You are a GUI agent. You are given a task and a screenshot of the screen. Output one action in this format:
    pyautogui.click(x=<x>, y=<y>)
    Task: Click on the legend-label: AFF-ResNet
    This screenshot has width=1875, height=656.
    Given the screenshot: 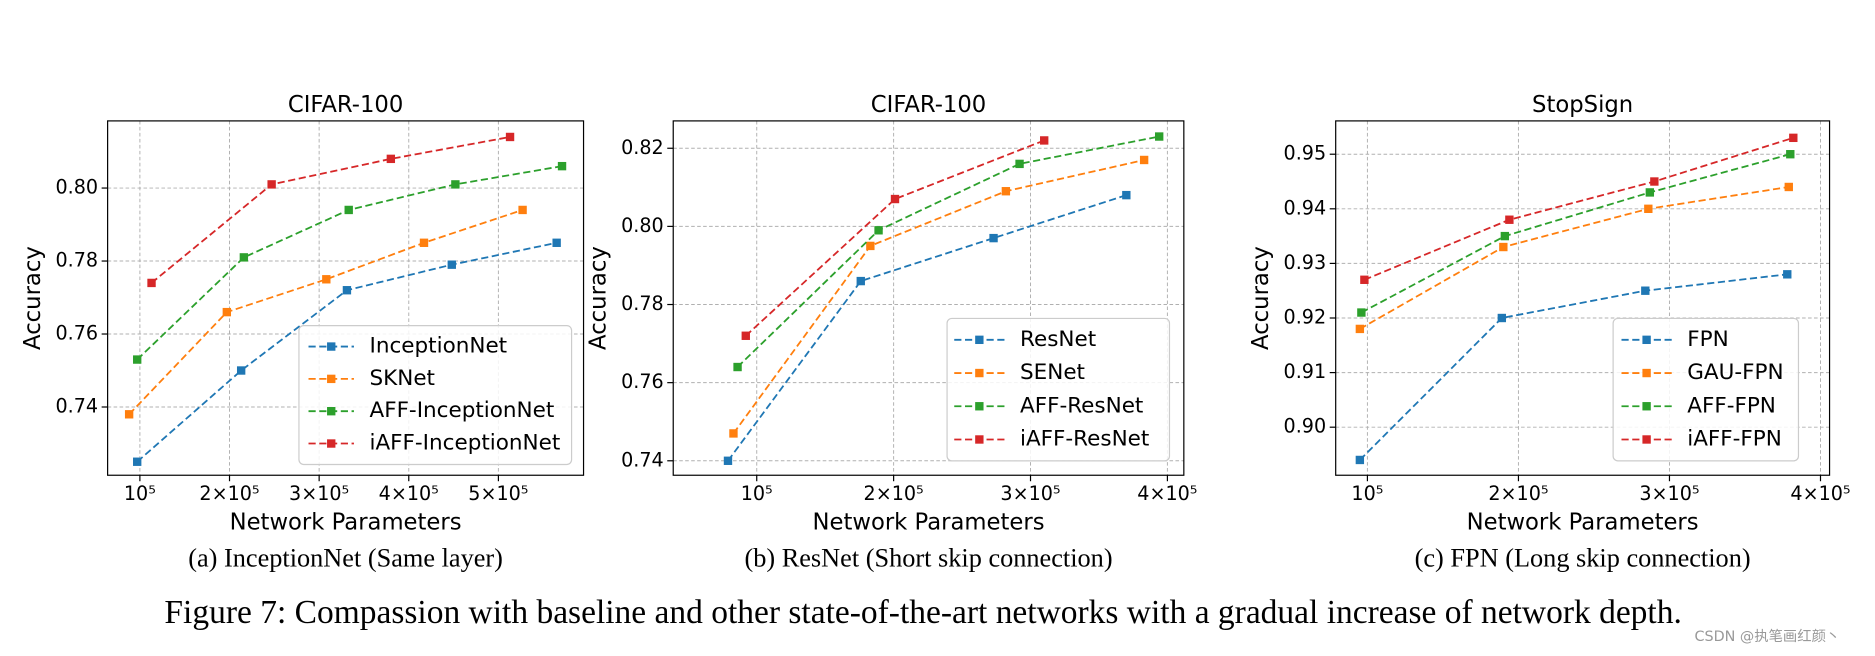 What is the action you would take?
    pyautogui.click(x=1081, y=405)
    